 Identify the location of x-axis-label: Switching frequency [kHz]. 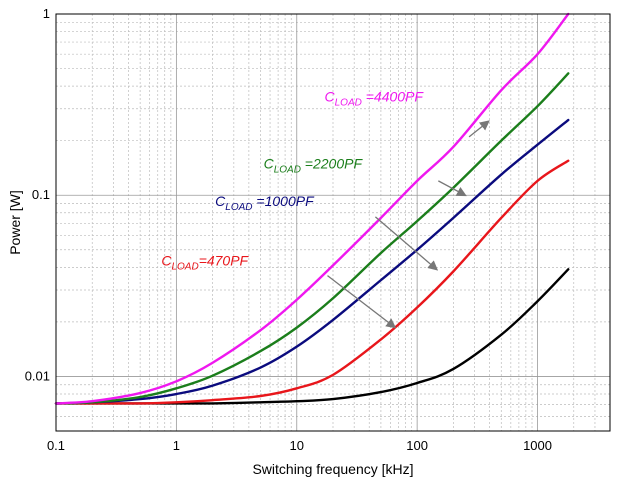
(332, 469).